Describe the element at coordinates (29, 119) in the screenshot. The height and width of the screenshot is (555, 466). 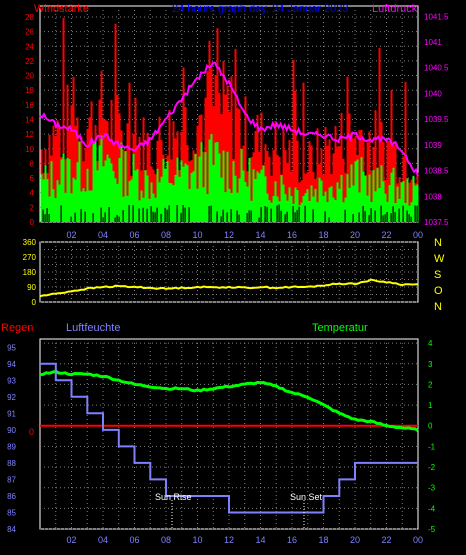
I see `wind-tick-label: 14` at that location.